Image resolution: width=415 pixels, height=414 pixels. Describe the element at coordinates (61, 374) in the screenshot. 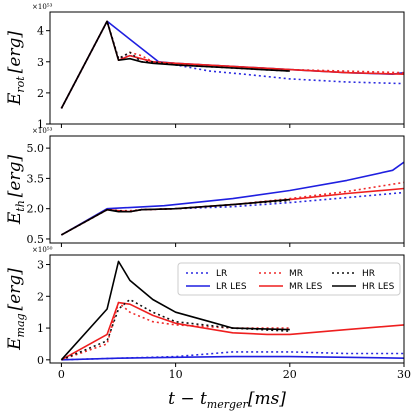

I see `x-tick-label: 0` at that location.